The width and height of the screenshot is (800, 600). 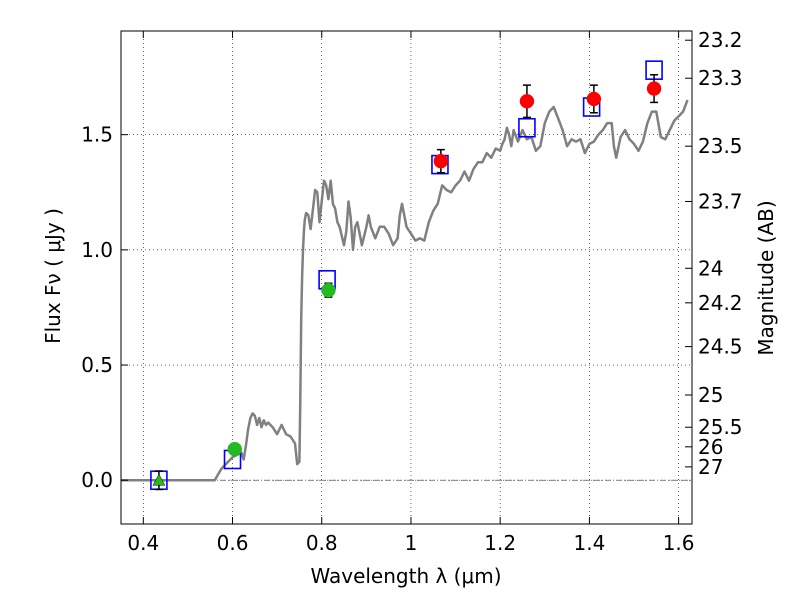 What do you see at coordinates (53, 276) in the screenshot?
I see `y-axis-label: Flux Fν ( μJy )` at bounding box center [53, 276].